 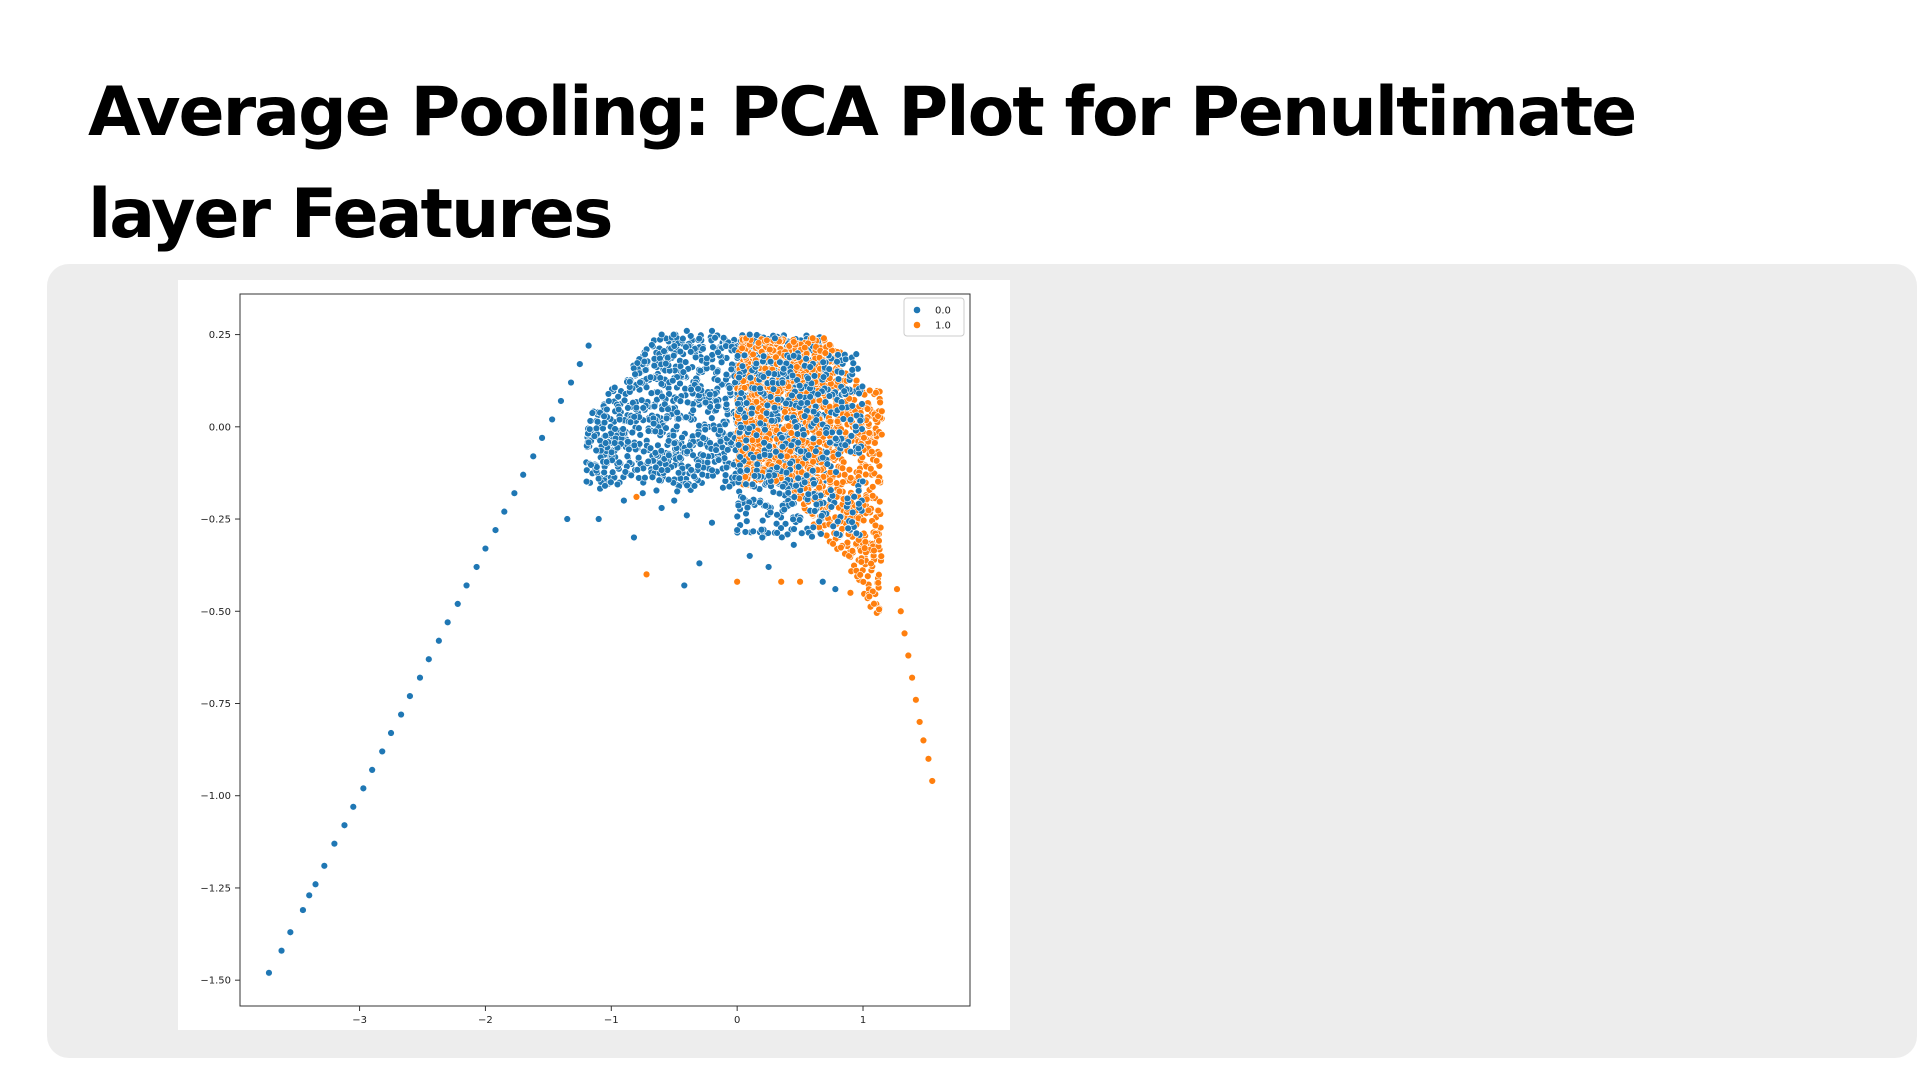 I want to click on x-tick-label: 0, so click(x=737, y=1020).